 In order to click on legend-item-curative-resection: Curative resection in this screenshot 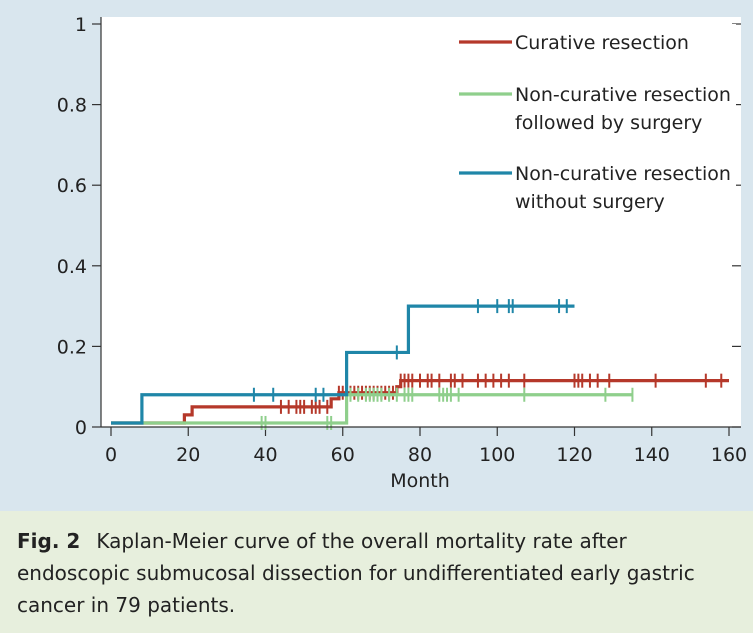, I will do `click(574, 43)`.